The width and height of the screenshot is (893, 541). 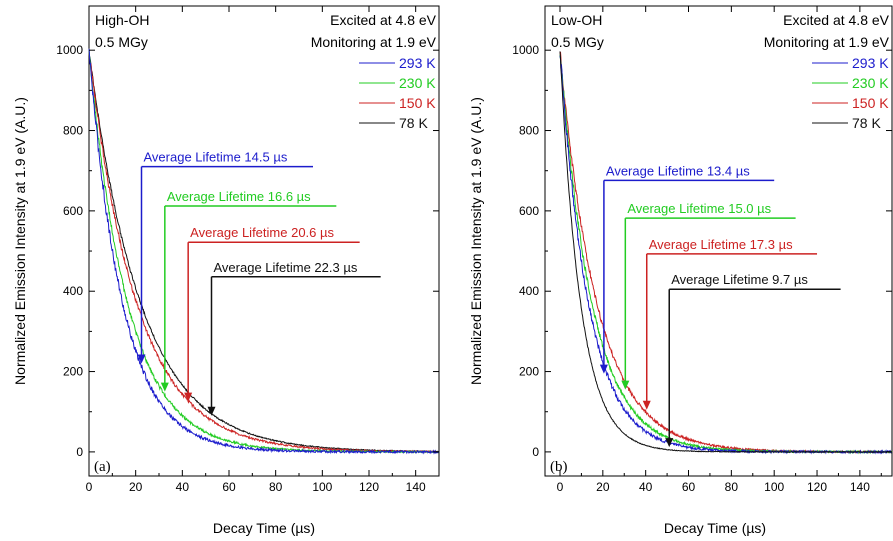 I want to click on annotation-label: Average Lifetime 13.4 µs, so click(x=678, y=170).